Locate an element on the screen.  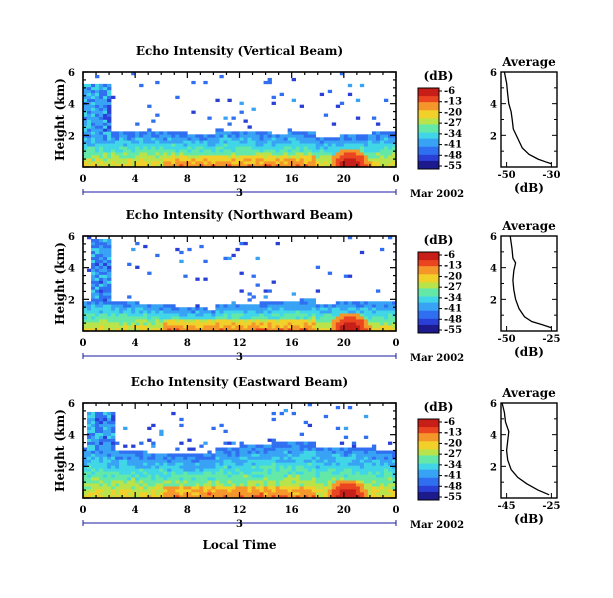
x-tick-label: 16 is located at coordinates (292, 343).